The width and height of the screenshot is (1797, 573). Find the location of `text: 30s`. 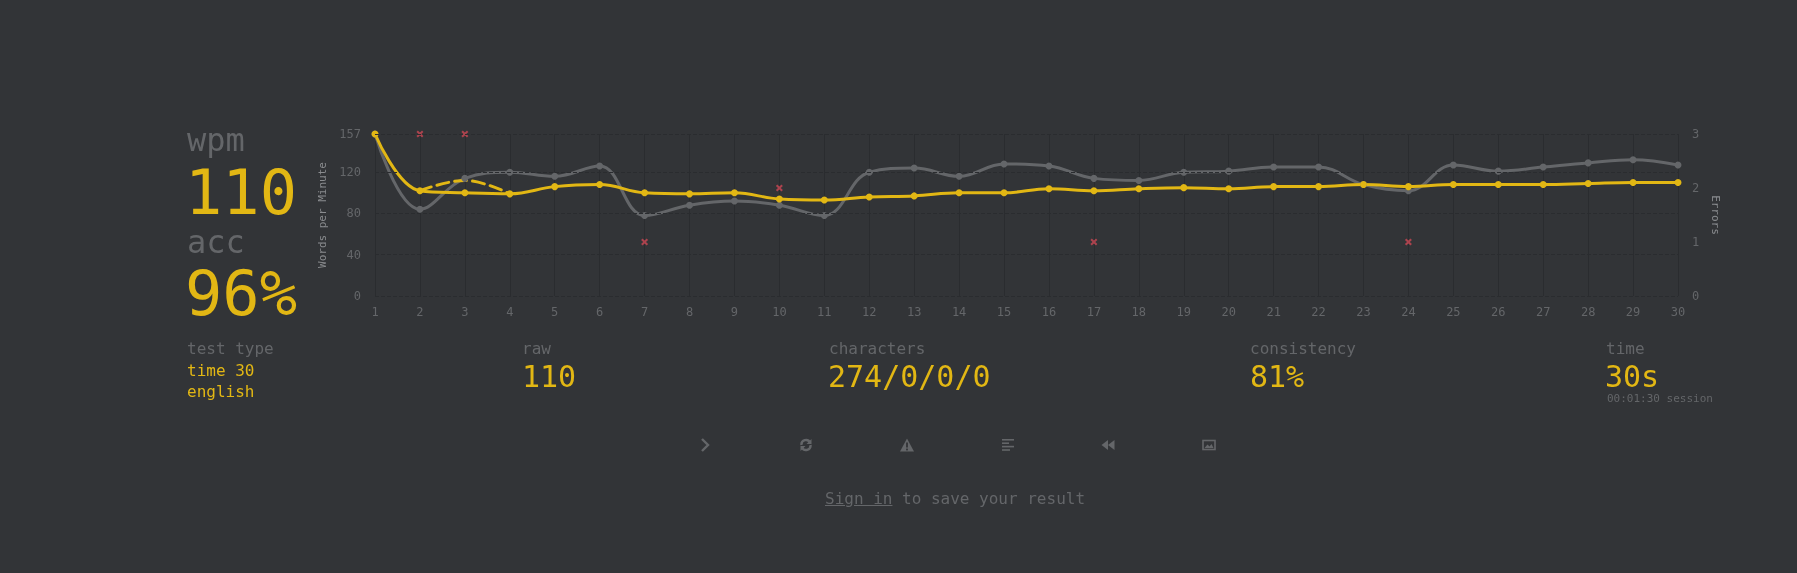

text: 30s is located at coordinates (1632, 376).